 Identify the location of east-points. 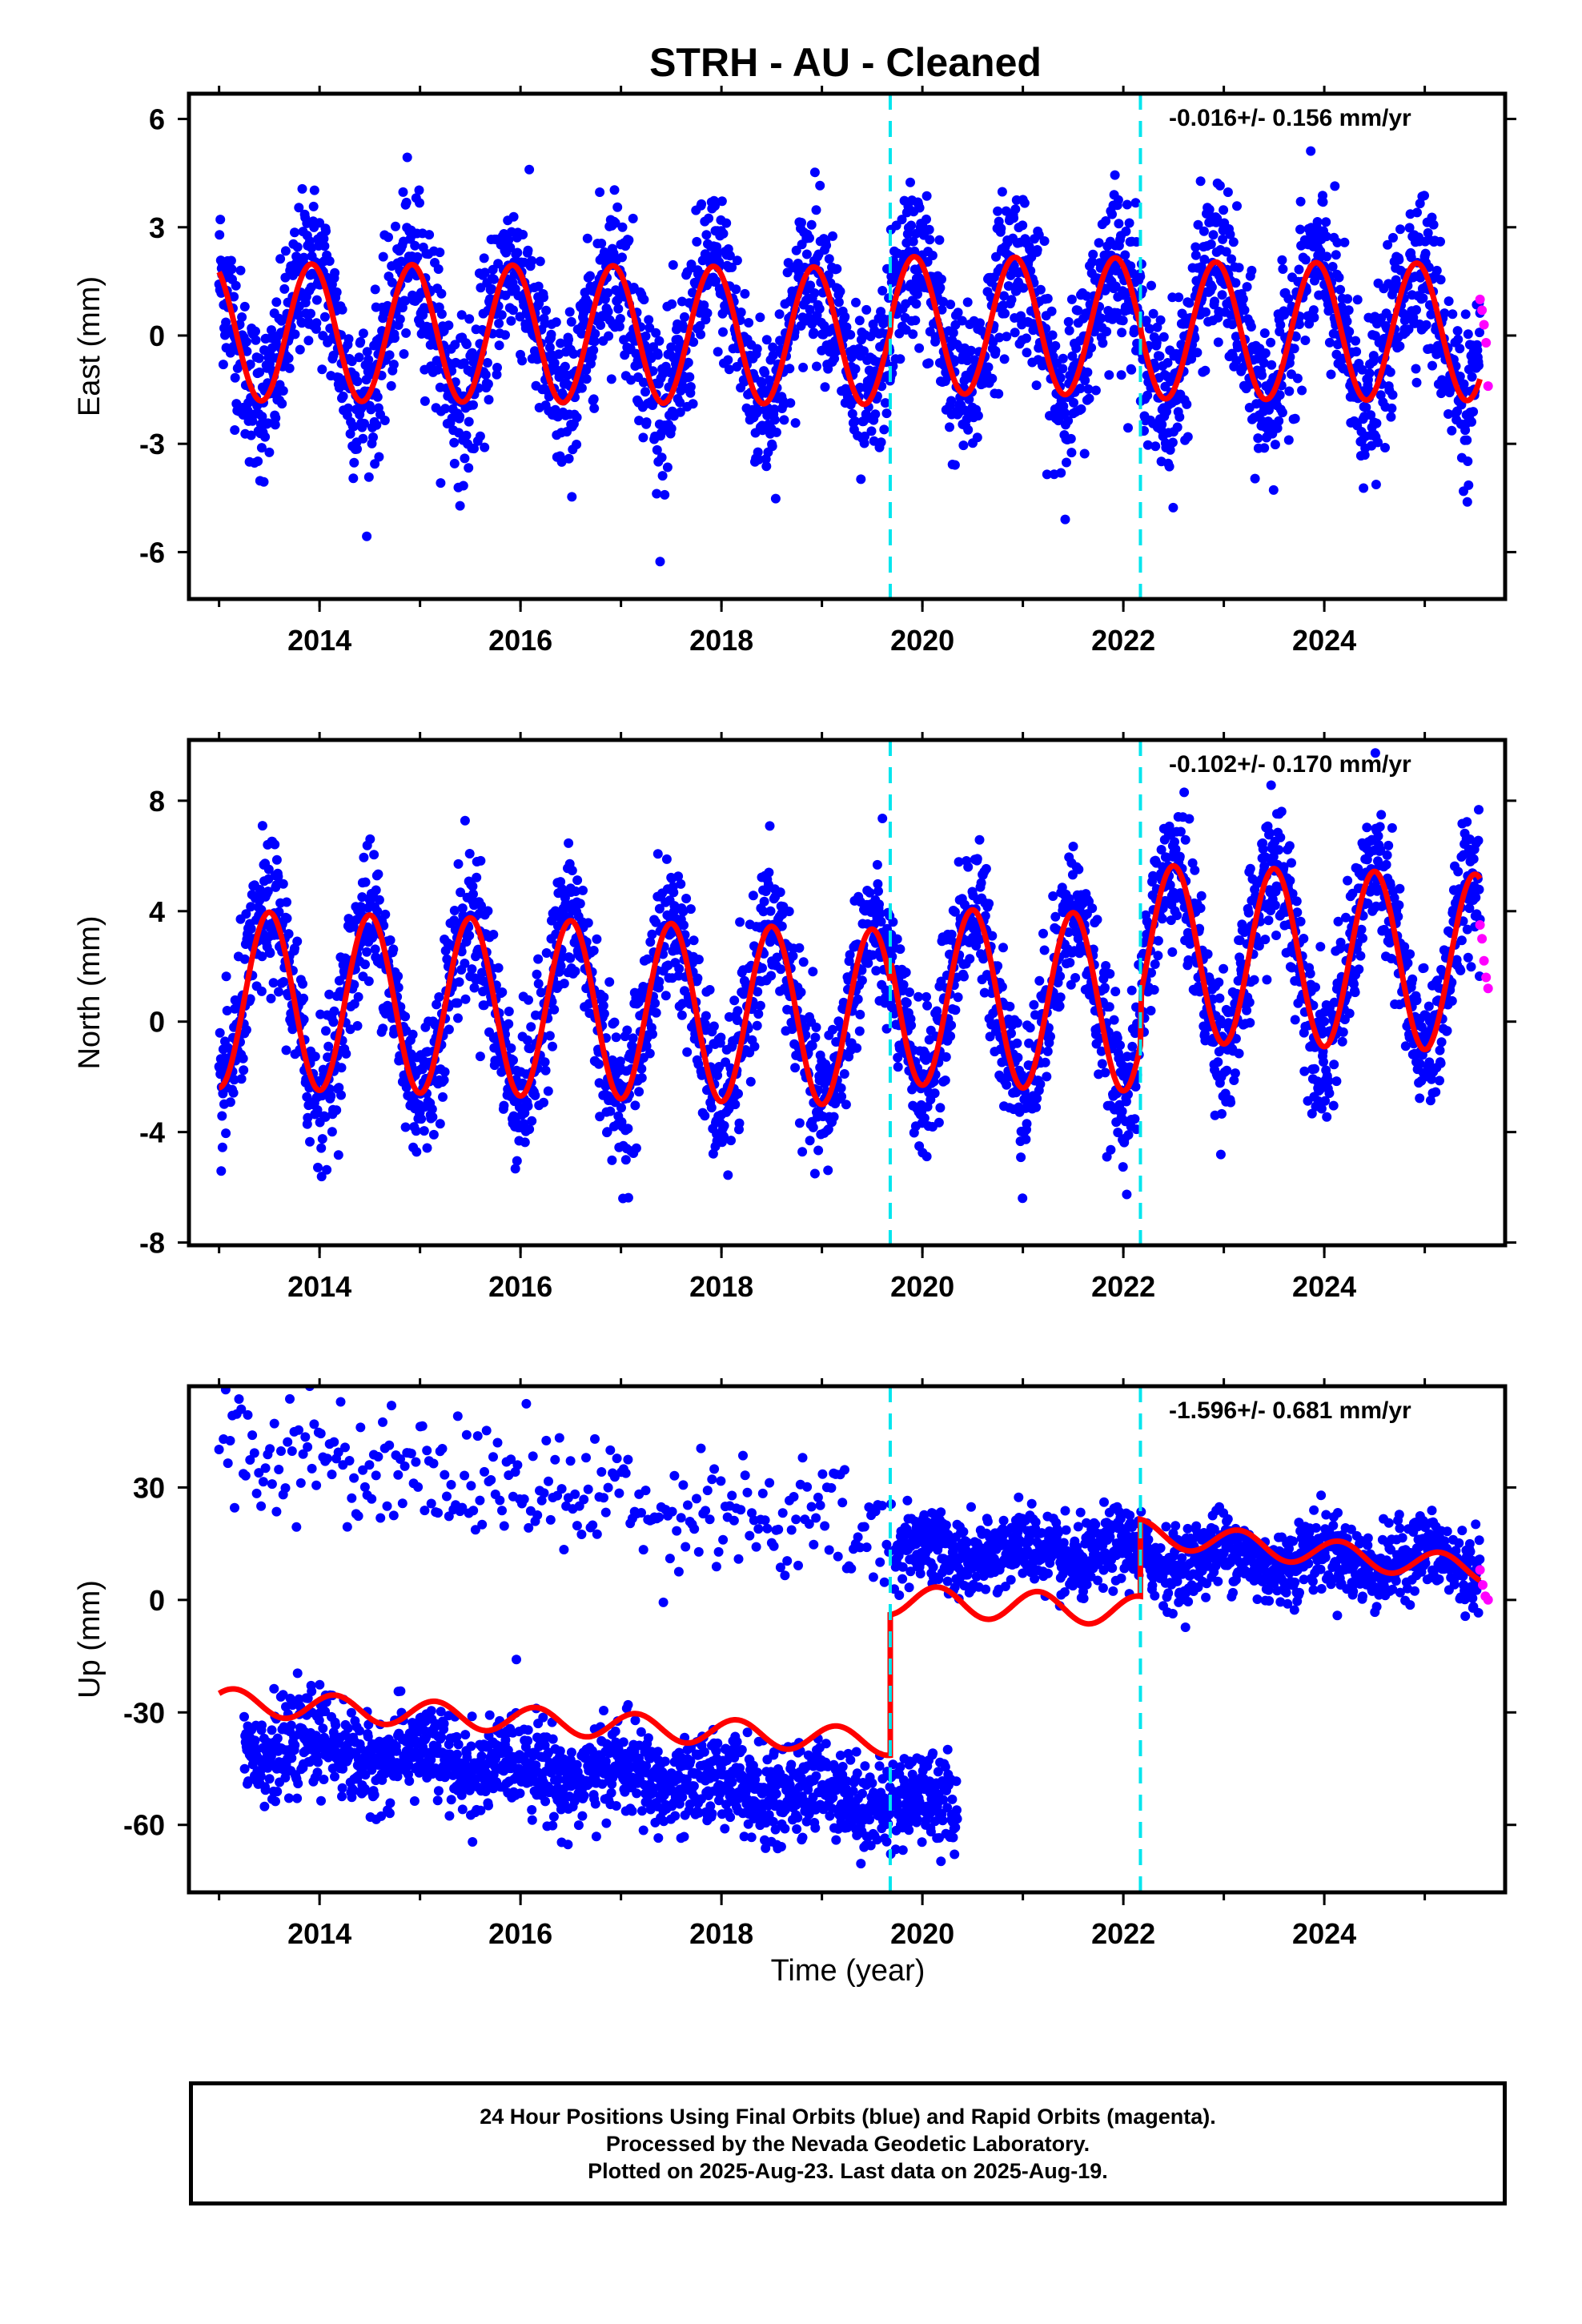
(853, 356).